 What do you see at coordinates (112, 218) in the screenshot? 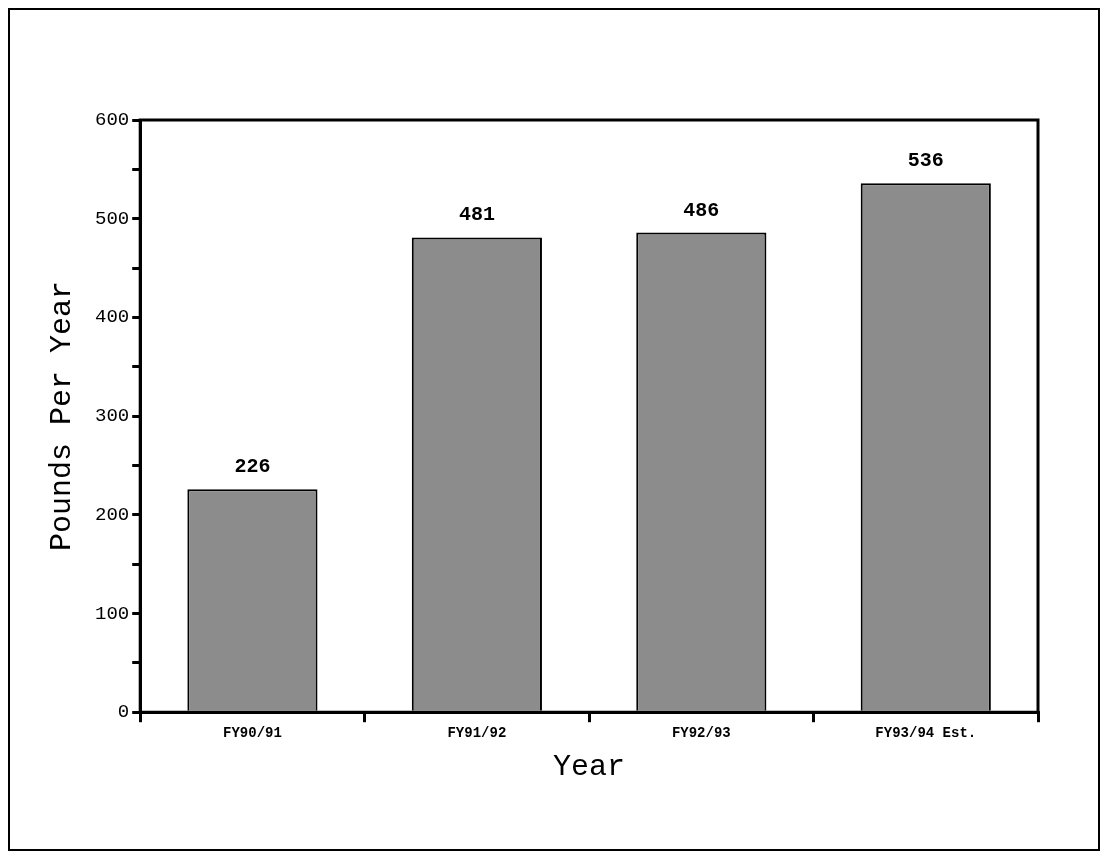
I see `y-tick-label: 500` at bounding box center [112, 218].